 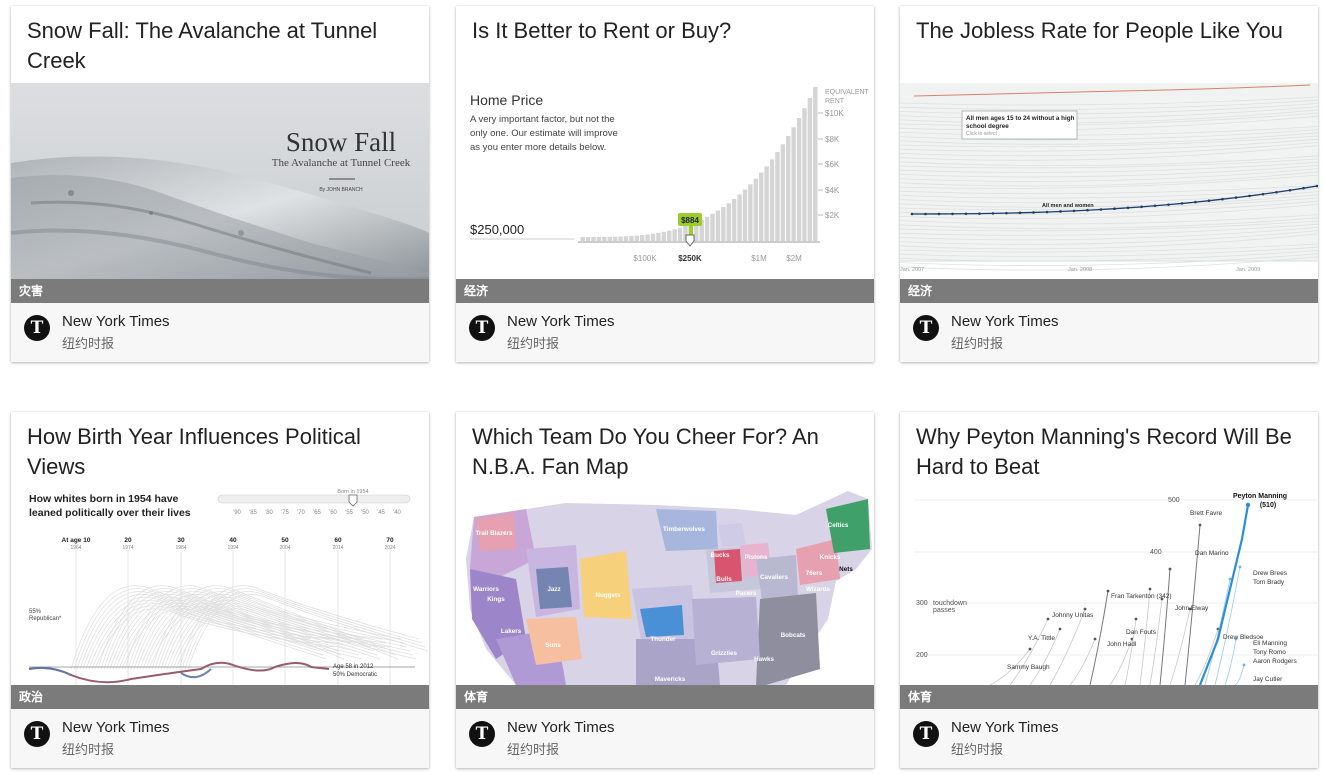 I want to click on team-label: Nuggets, so click(x=608, y=595).